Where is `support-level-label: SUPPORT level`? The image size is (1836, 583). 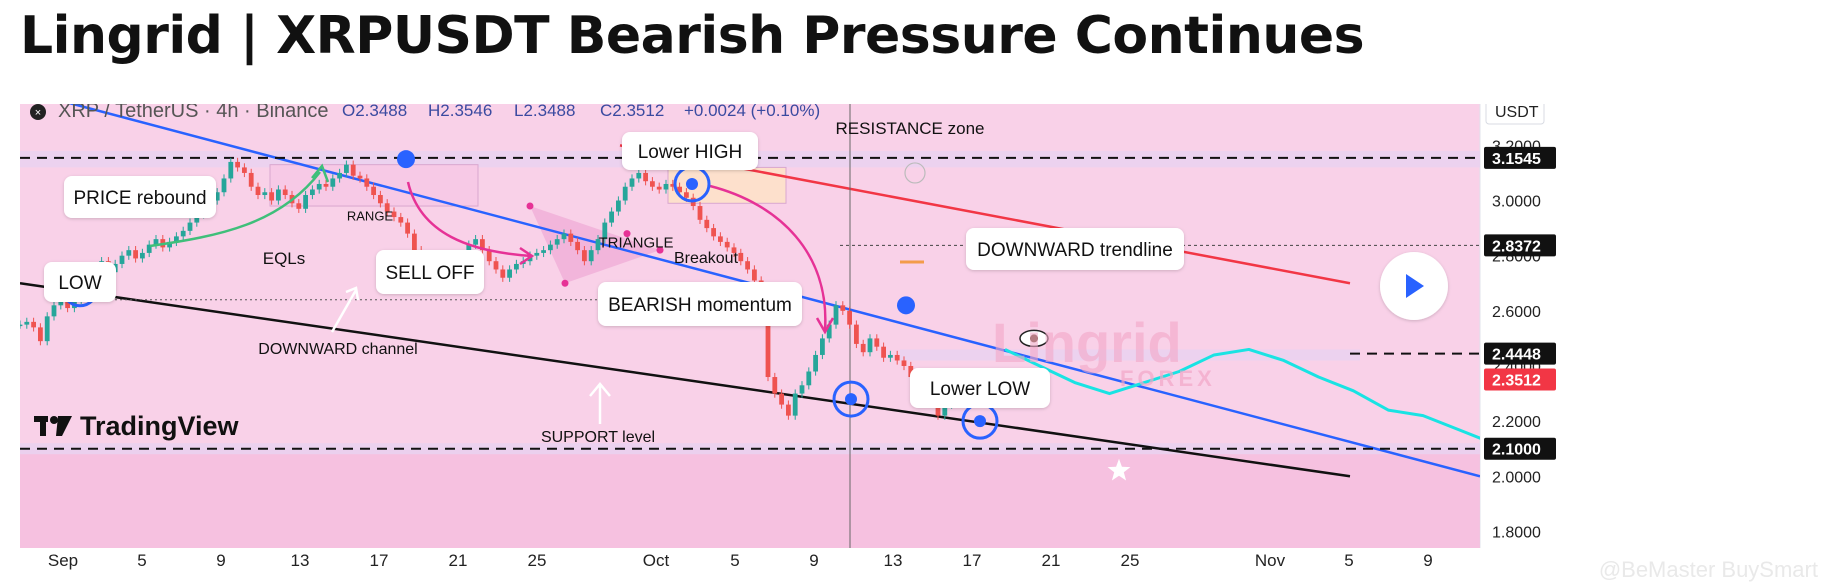 support-level-label: SUPPORT level is located at coordinates (598, 437).